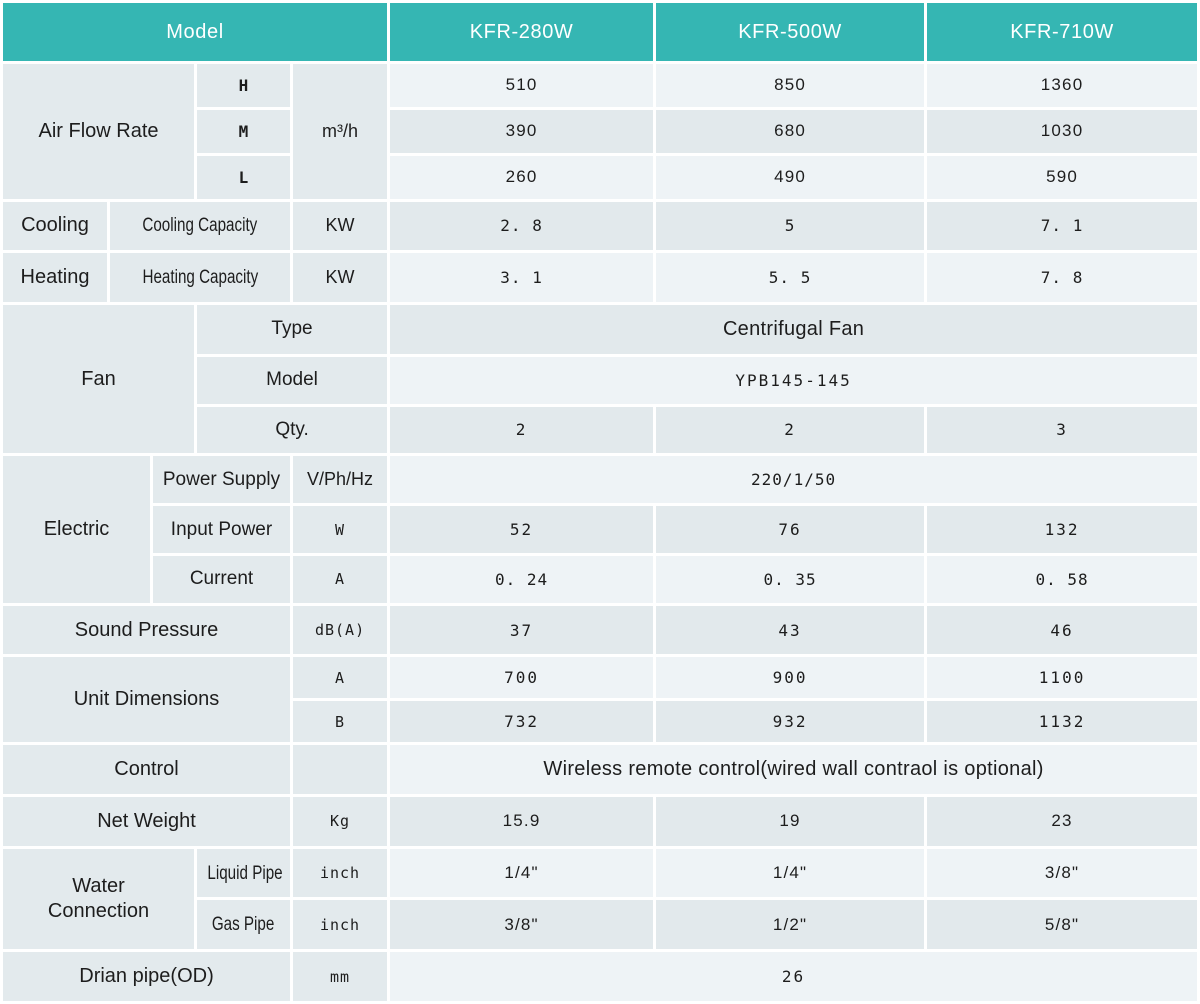 The image size is (1200, 1004). I want to click on row-dimension-b: B 732 932 1132, so click(600, 722).